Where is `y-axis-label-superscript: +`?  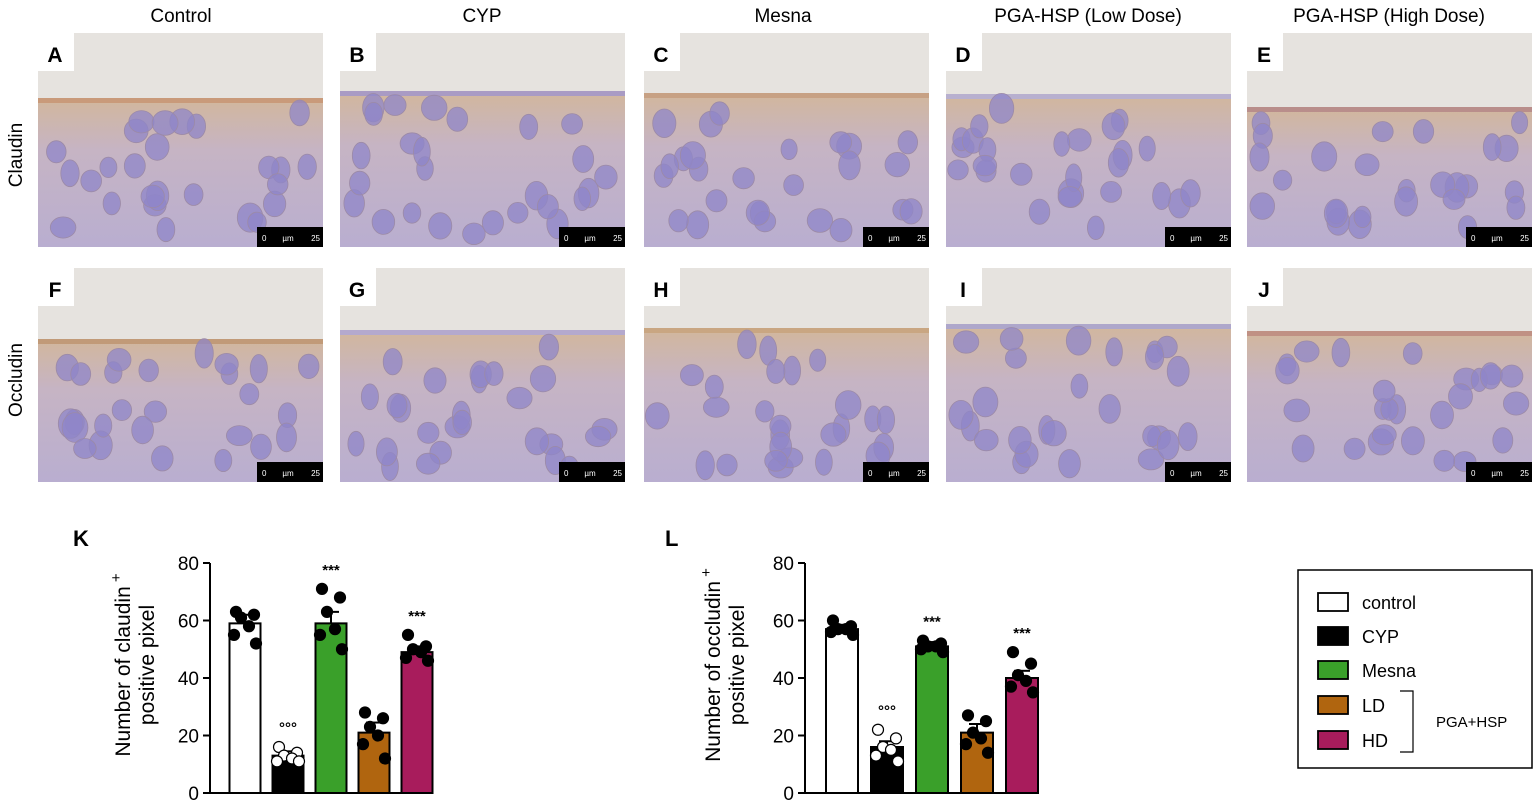
y-axis-label-superscript: + is located at coordinates (116, 579).